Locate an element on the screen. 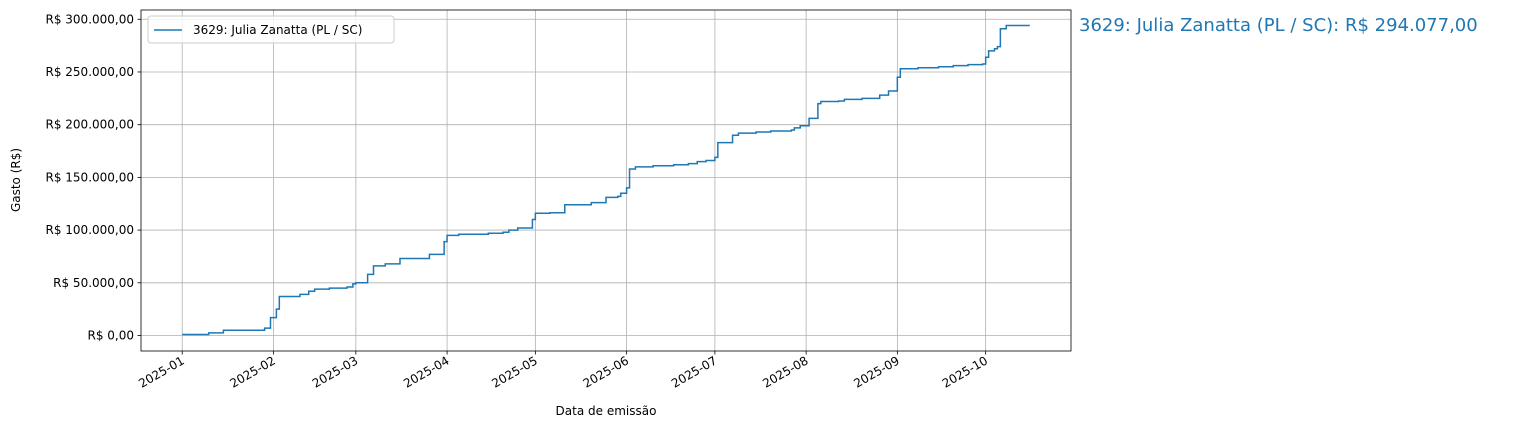 The image size is (1520, 430). x-tick-label: 2025-08 is located at coordinates (785, 371).